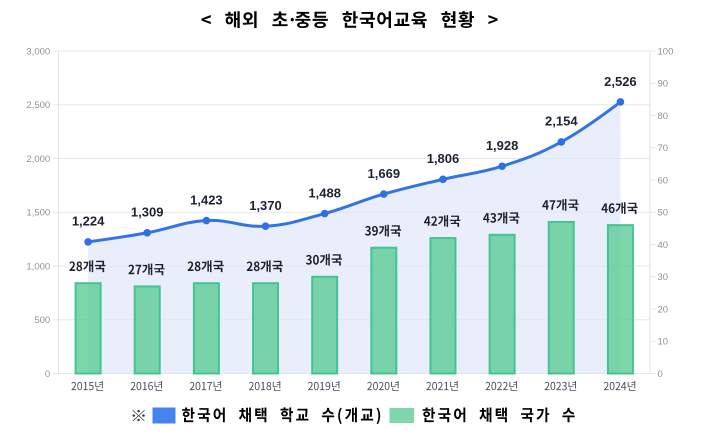  What do you see at coordinates (443, 158) in the screenshot?
I see `svg-text: 1,806` at bounding box center [443, 158].